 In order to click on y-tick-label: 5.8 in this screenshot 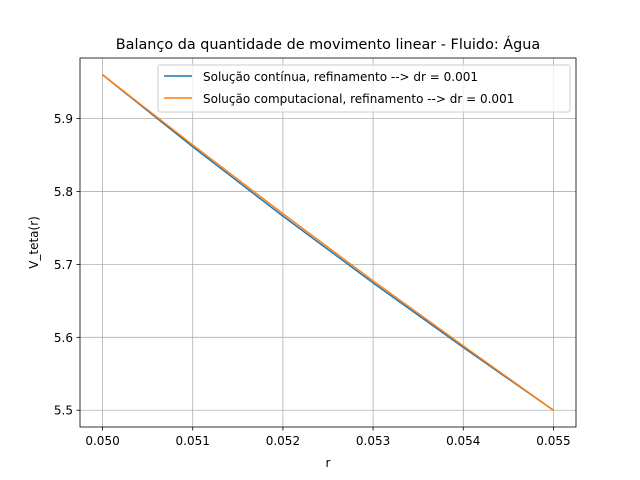, I will do `click(63, 192)`.